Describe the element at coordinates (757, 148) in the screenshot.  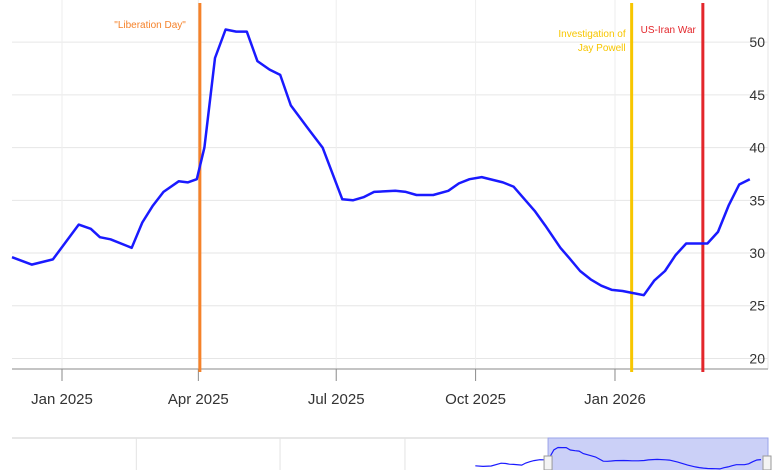
I see `y-tick-label: 40` at that location.